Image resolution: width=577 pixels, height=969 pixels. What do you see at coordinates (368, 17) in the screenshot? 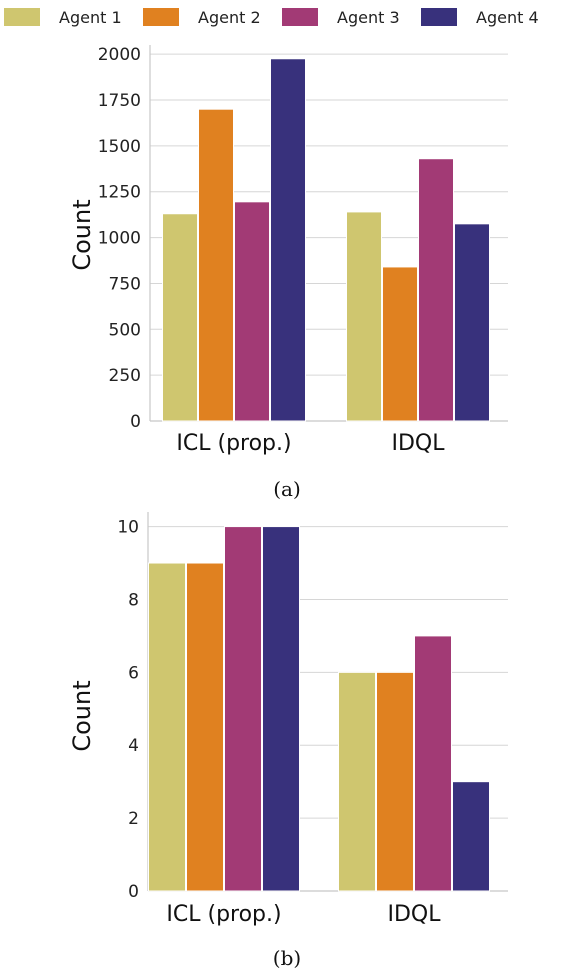
I see `legend-label-agent-3: Agent 3` at bounding box center [368, 17].